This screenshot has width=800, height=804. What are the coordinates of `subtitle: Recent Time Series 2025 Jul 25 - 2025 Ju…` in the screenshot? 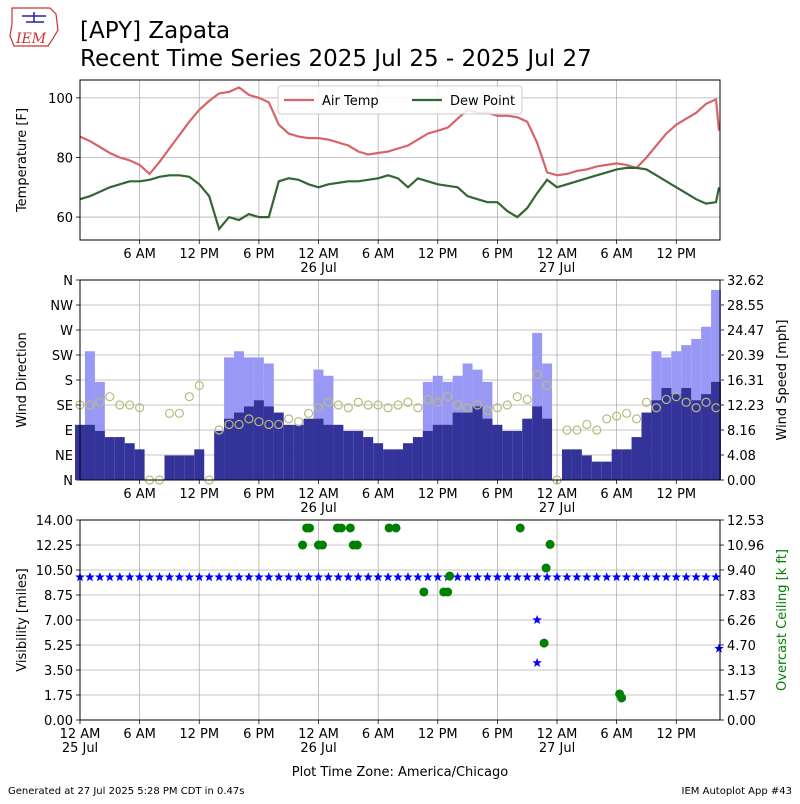 It's located at (336, 59).